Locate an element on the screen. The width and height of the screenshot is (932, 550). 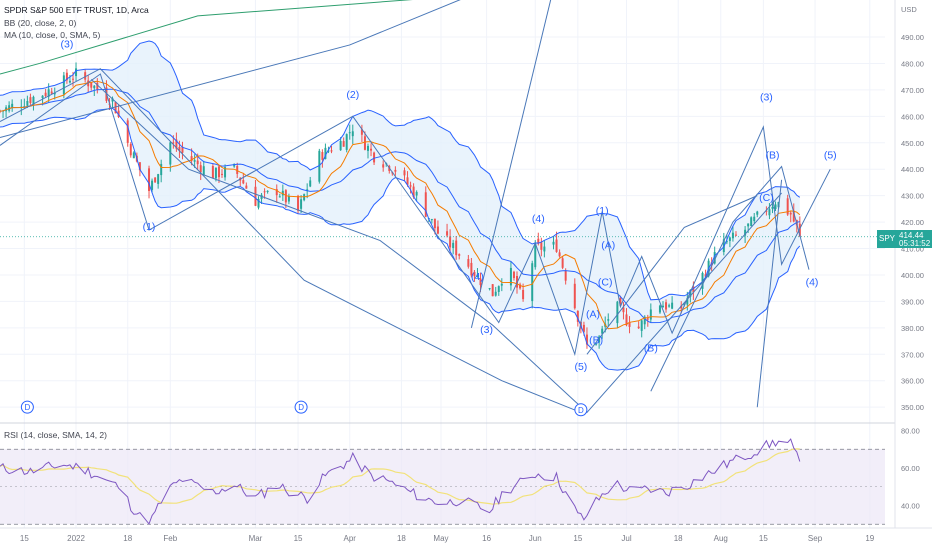
price-tick-label: 350.00 is located at coordinates (912, 407).